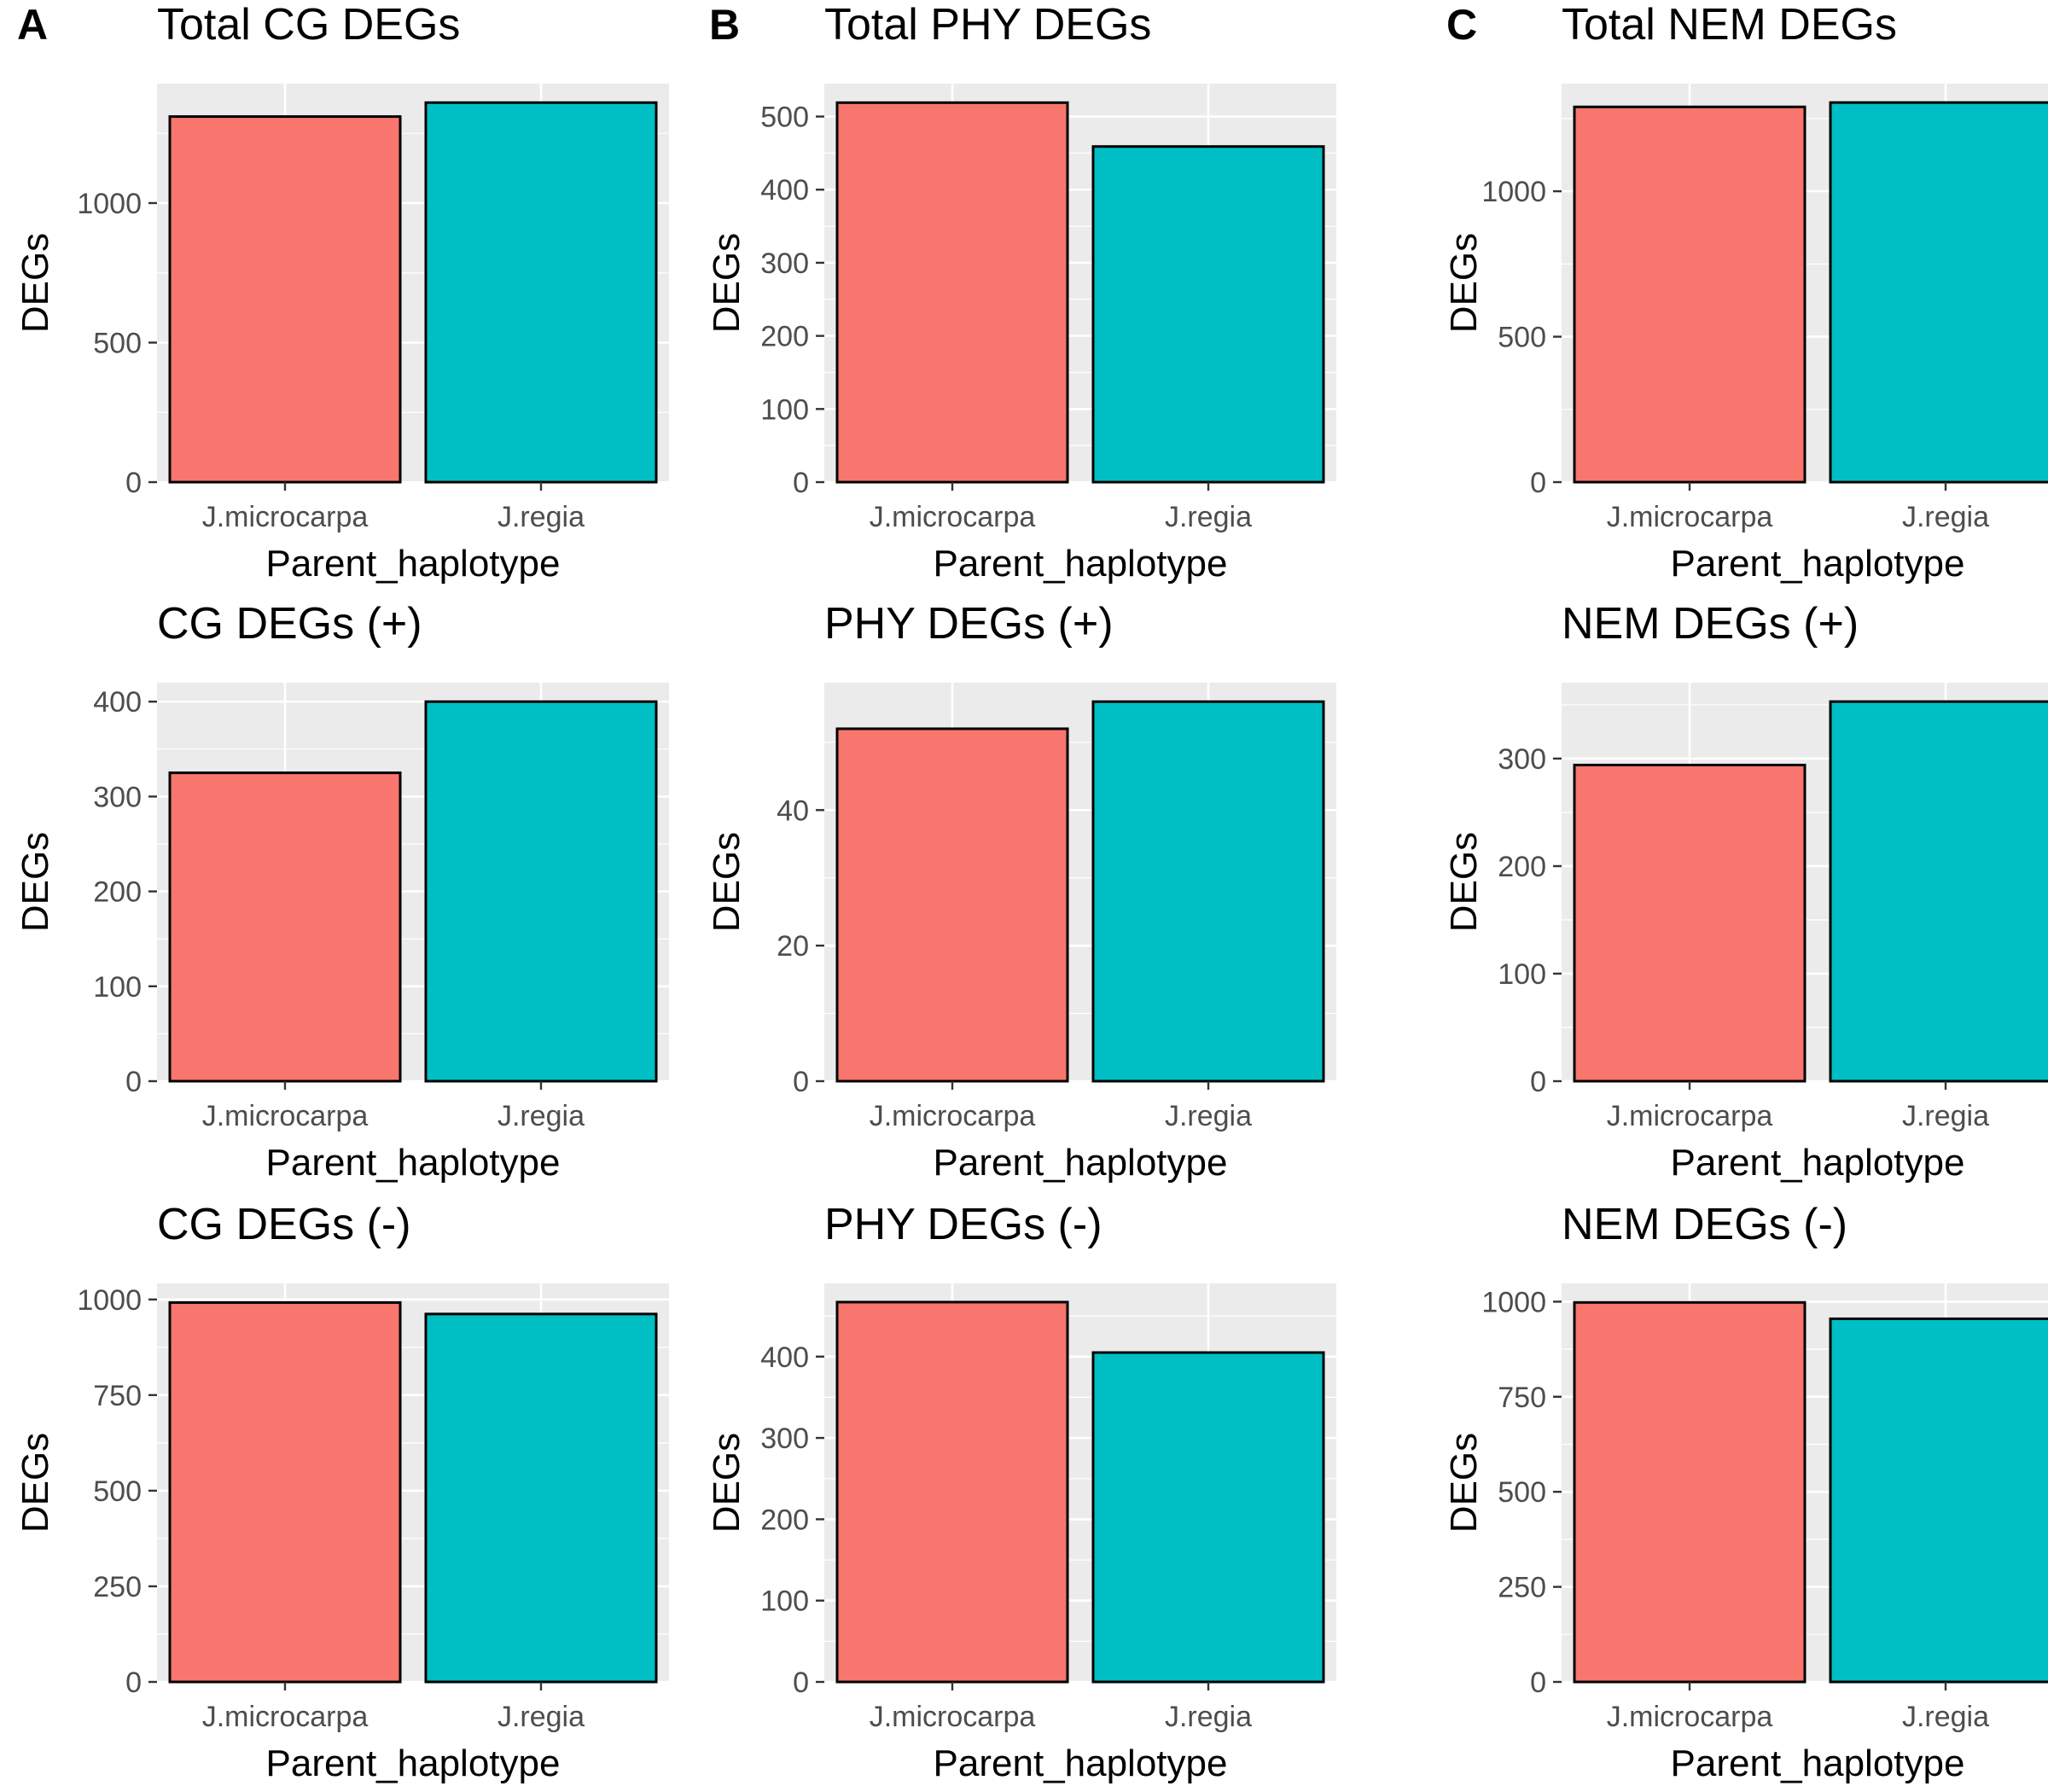  I want to click on chart-title: NEM DEGs (+), so click(1710, 624).